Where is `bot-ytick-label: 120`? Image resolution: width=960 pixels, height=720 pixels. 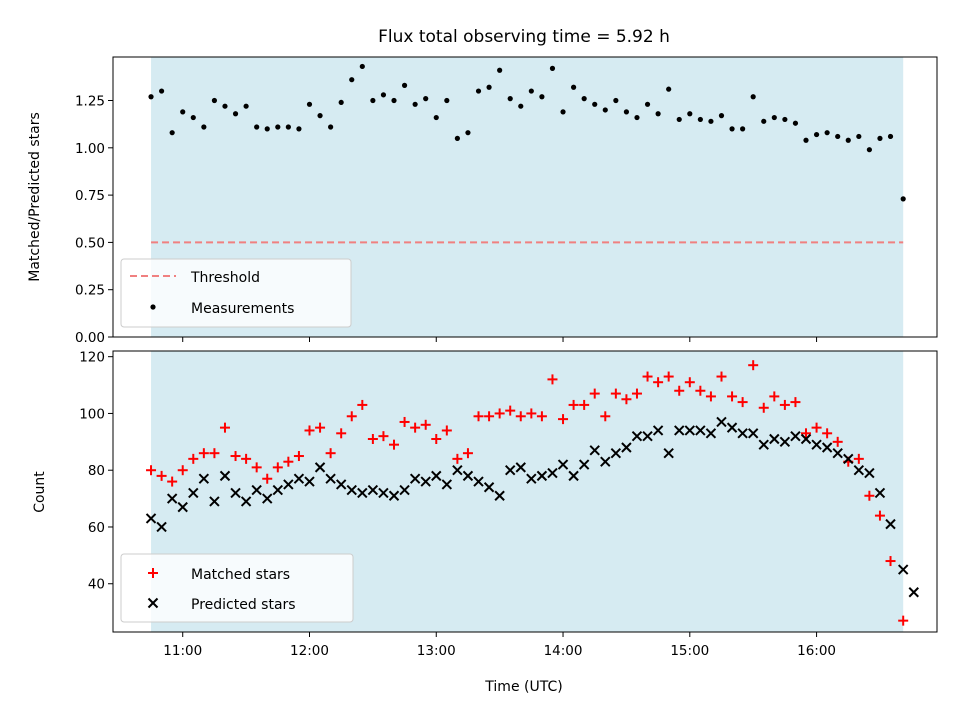 bot-ytick-label: 120 is located at coordinates (92, 358).